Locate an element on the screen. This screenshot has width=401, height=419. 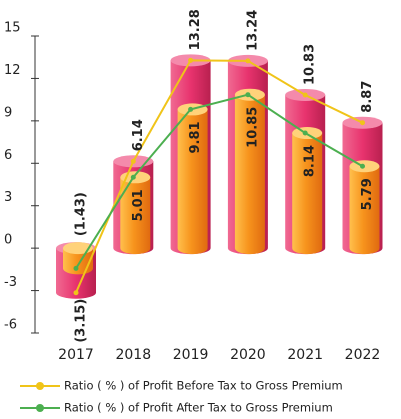
value-label: 8.14 is located at coordinates (310, 161).